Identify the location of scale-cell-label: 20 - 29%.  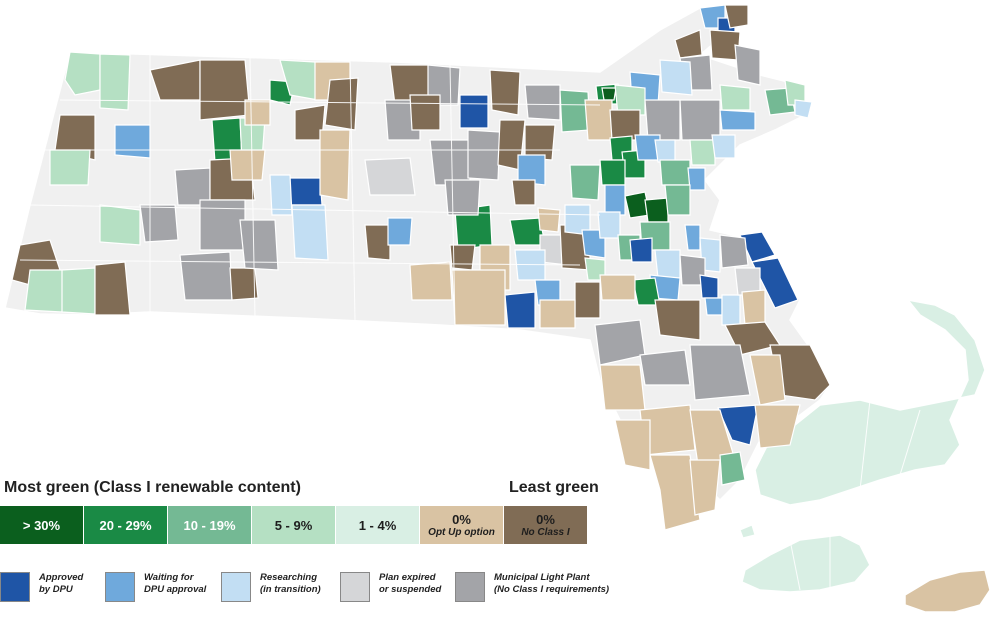
(125, 525).